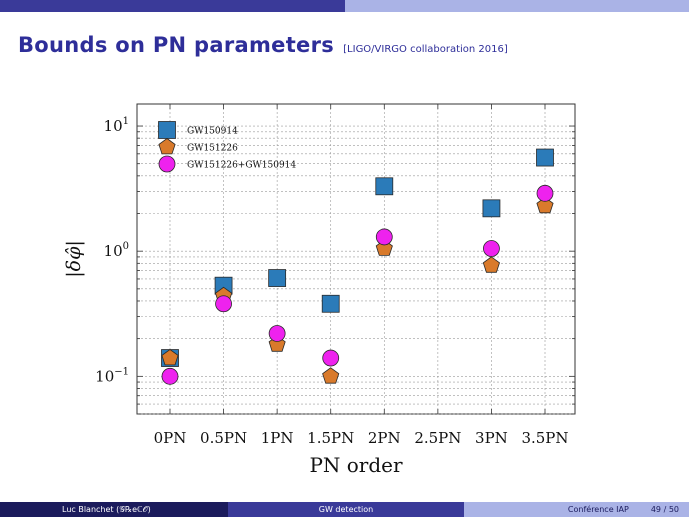  I want to click on y-tick-label: 10⁻¹, so click(112, 375).